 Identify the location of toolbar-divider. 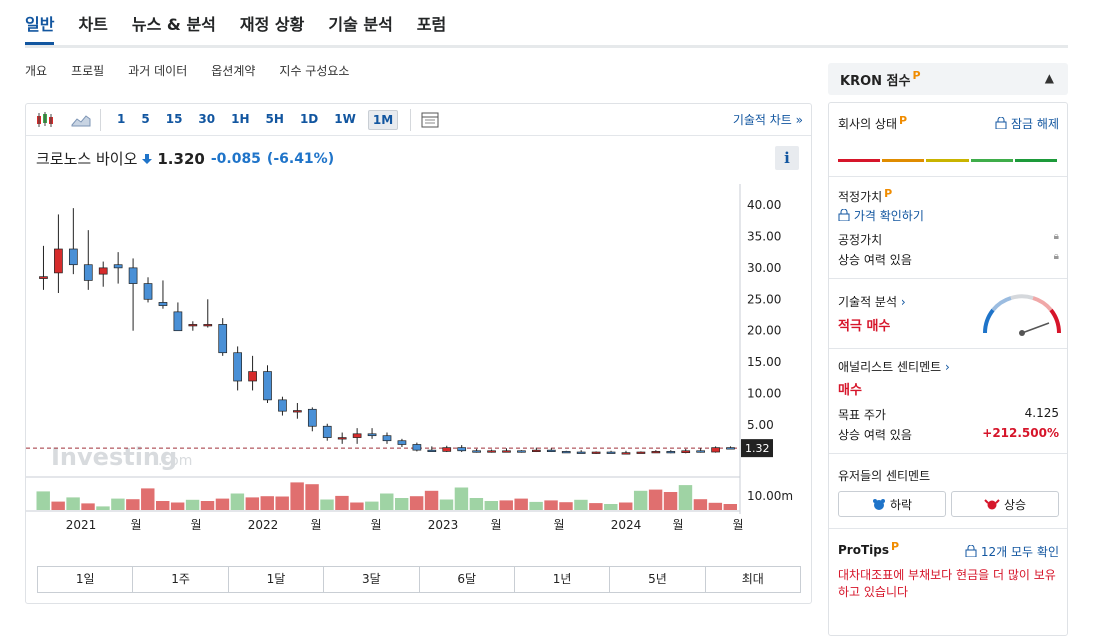
(100, 119).